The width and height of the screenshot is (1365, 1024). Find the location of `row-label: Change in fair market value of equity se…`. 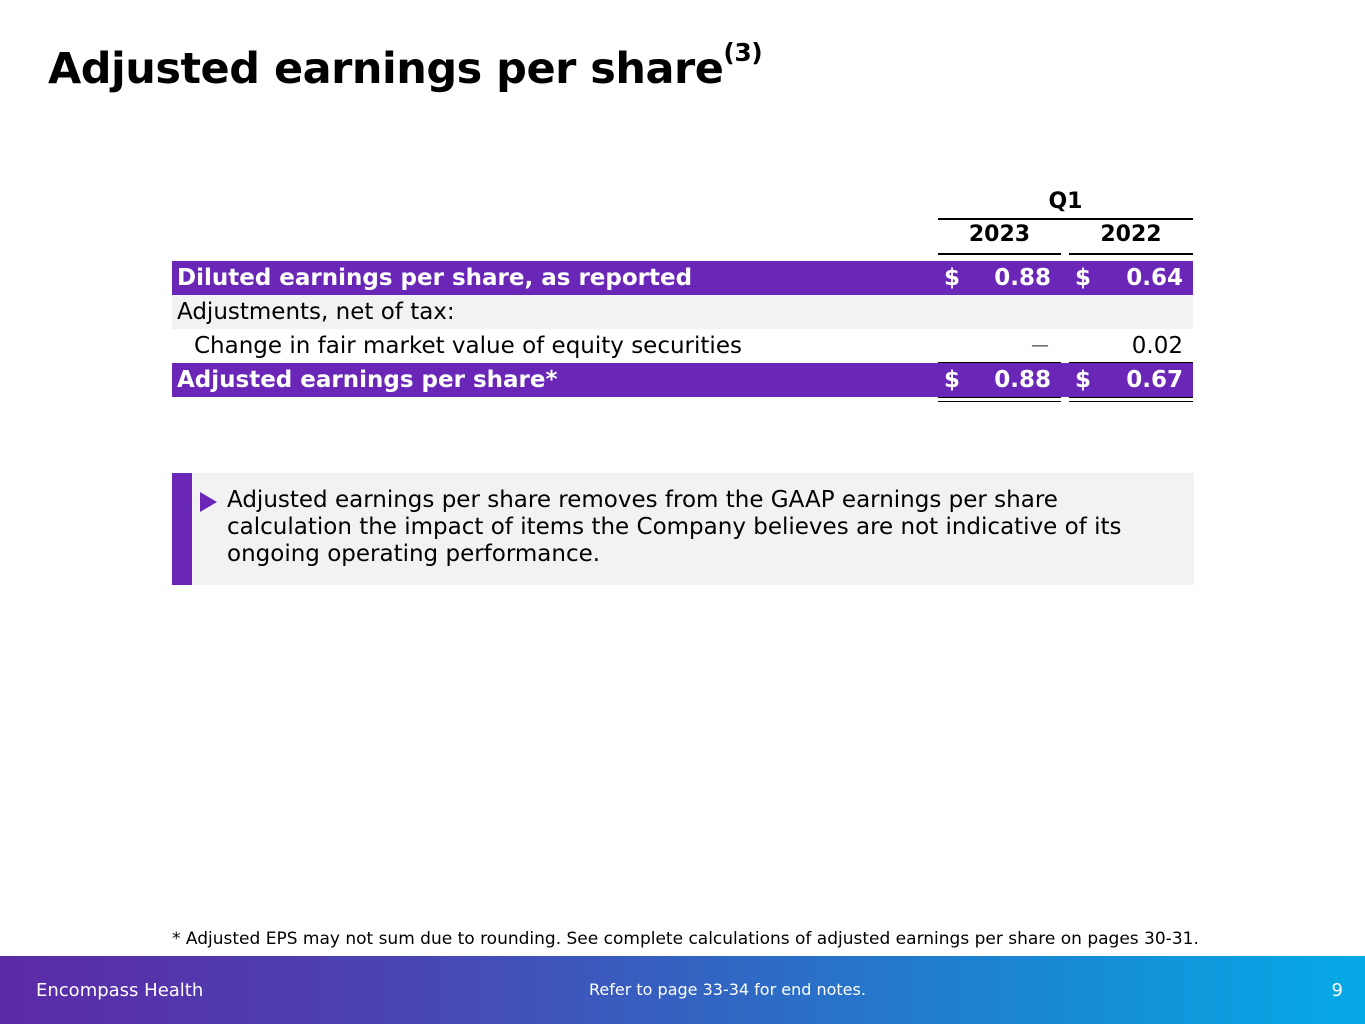

row-label: Change in fair market value of equity se… is located at coordinates (468, 346).